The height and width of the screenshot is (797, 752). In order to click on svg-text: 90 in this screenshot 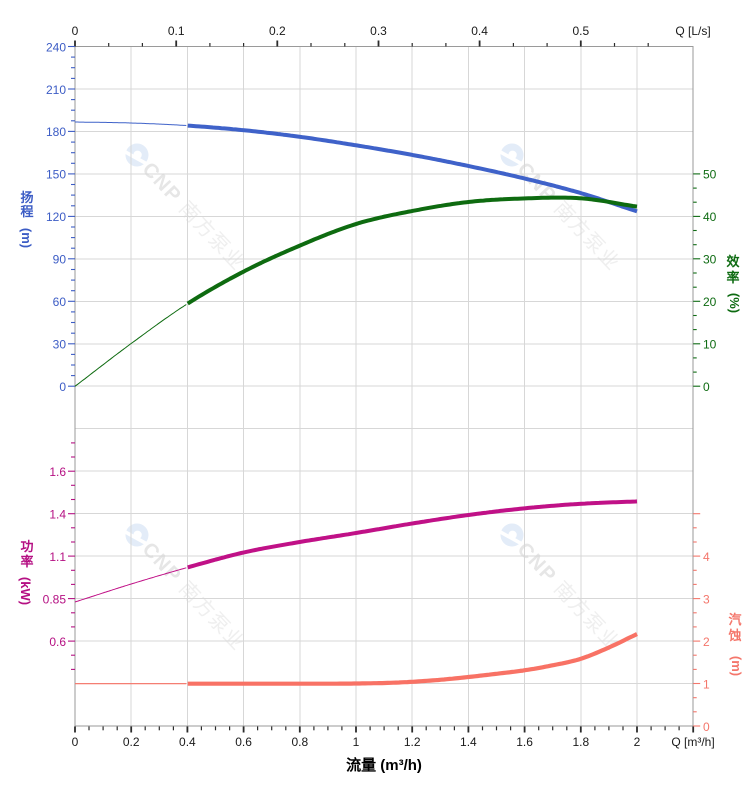, I will do `click(60, 260)`.